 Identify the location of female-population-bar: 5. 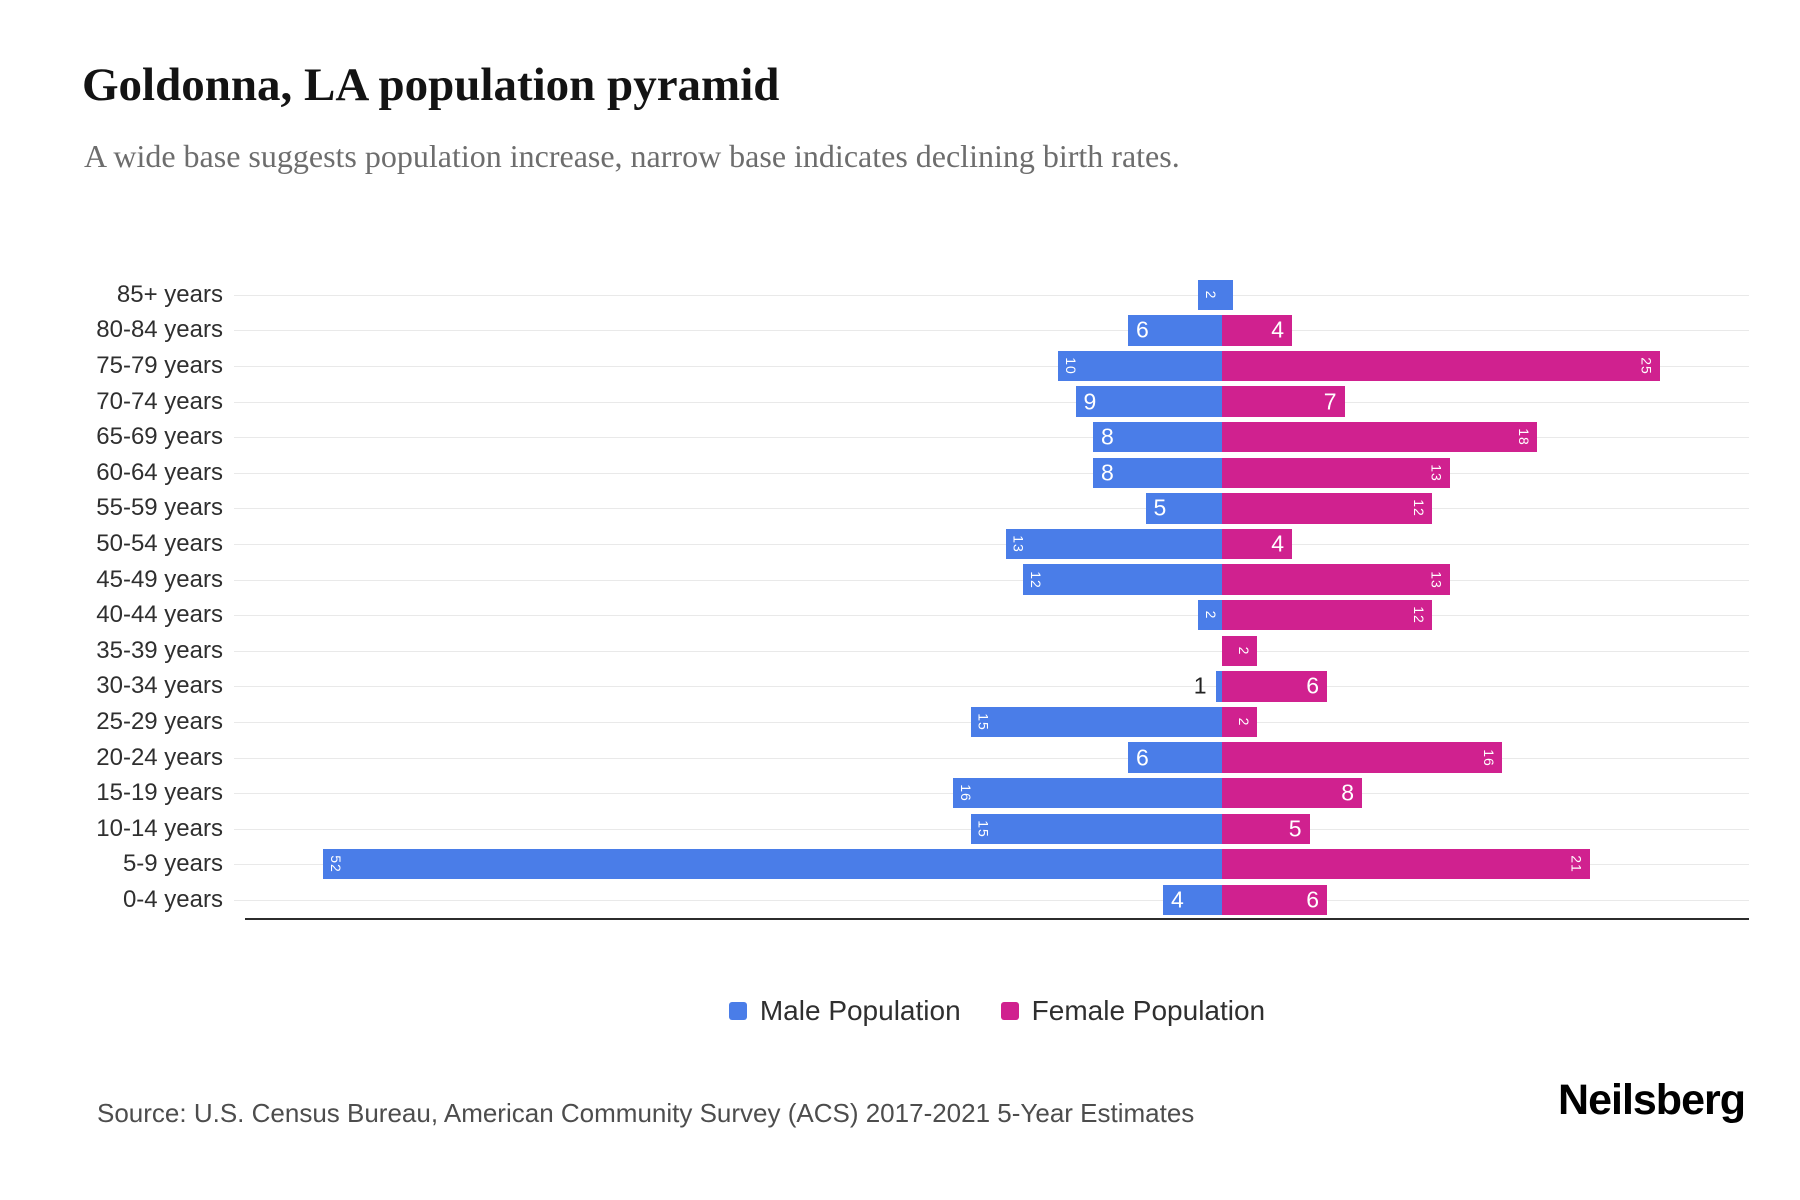
(1266, 828).